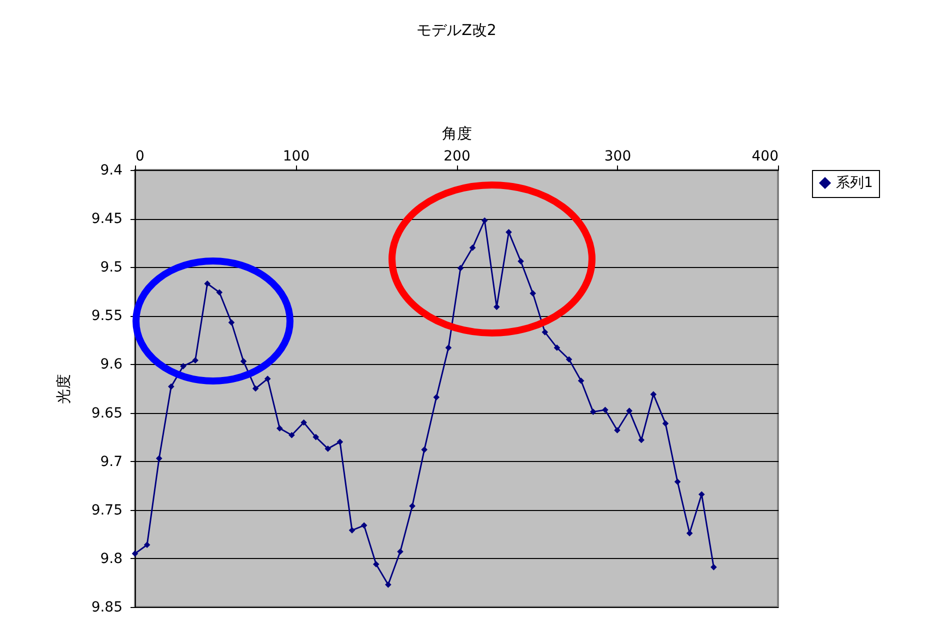 The width and height of the screenshot is (931, 642). I want to click on legend-label: 系列1, so click(854, 183).